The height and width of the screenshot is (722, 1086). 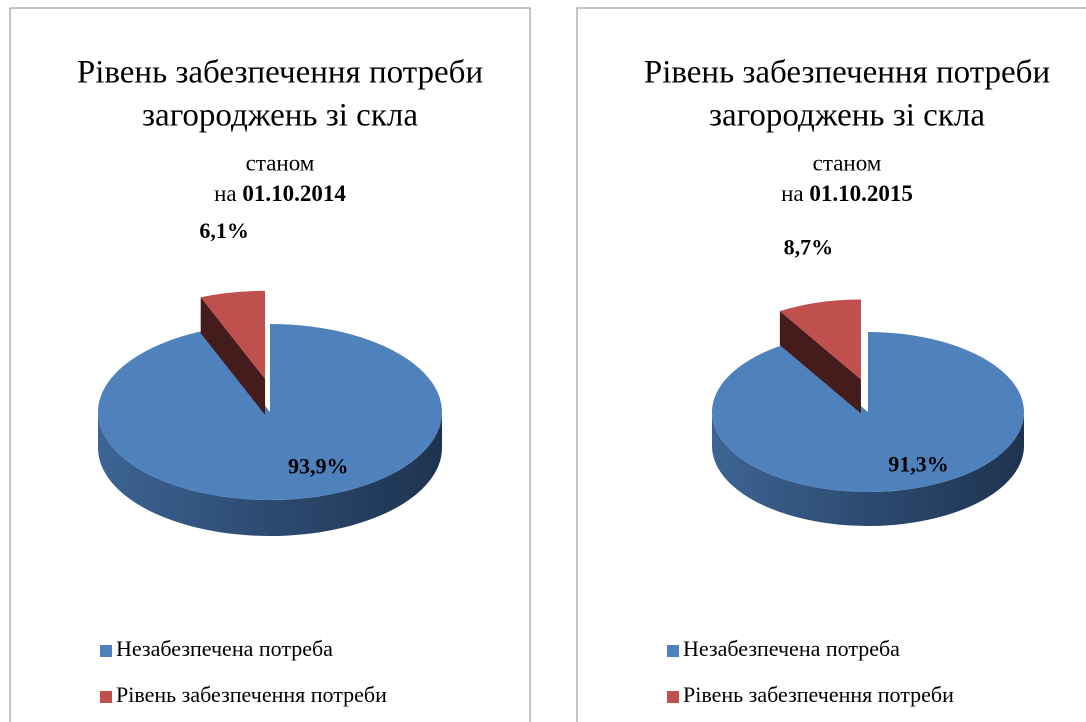 I want to click on date: 01.10.2014, so click(x=294, y=193).